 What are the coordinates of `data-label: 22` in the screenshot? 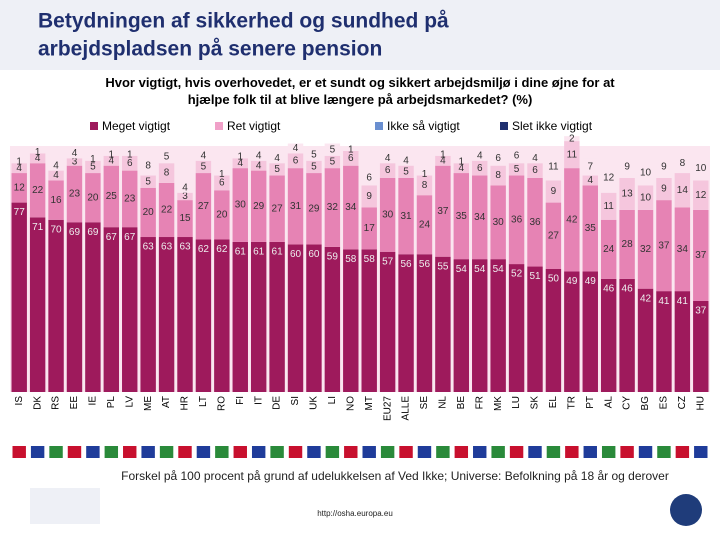 It's located at (38, 190).